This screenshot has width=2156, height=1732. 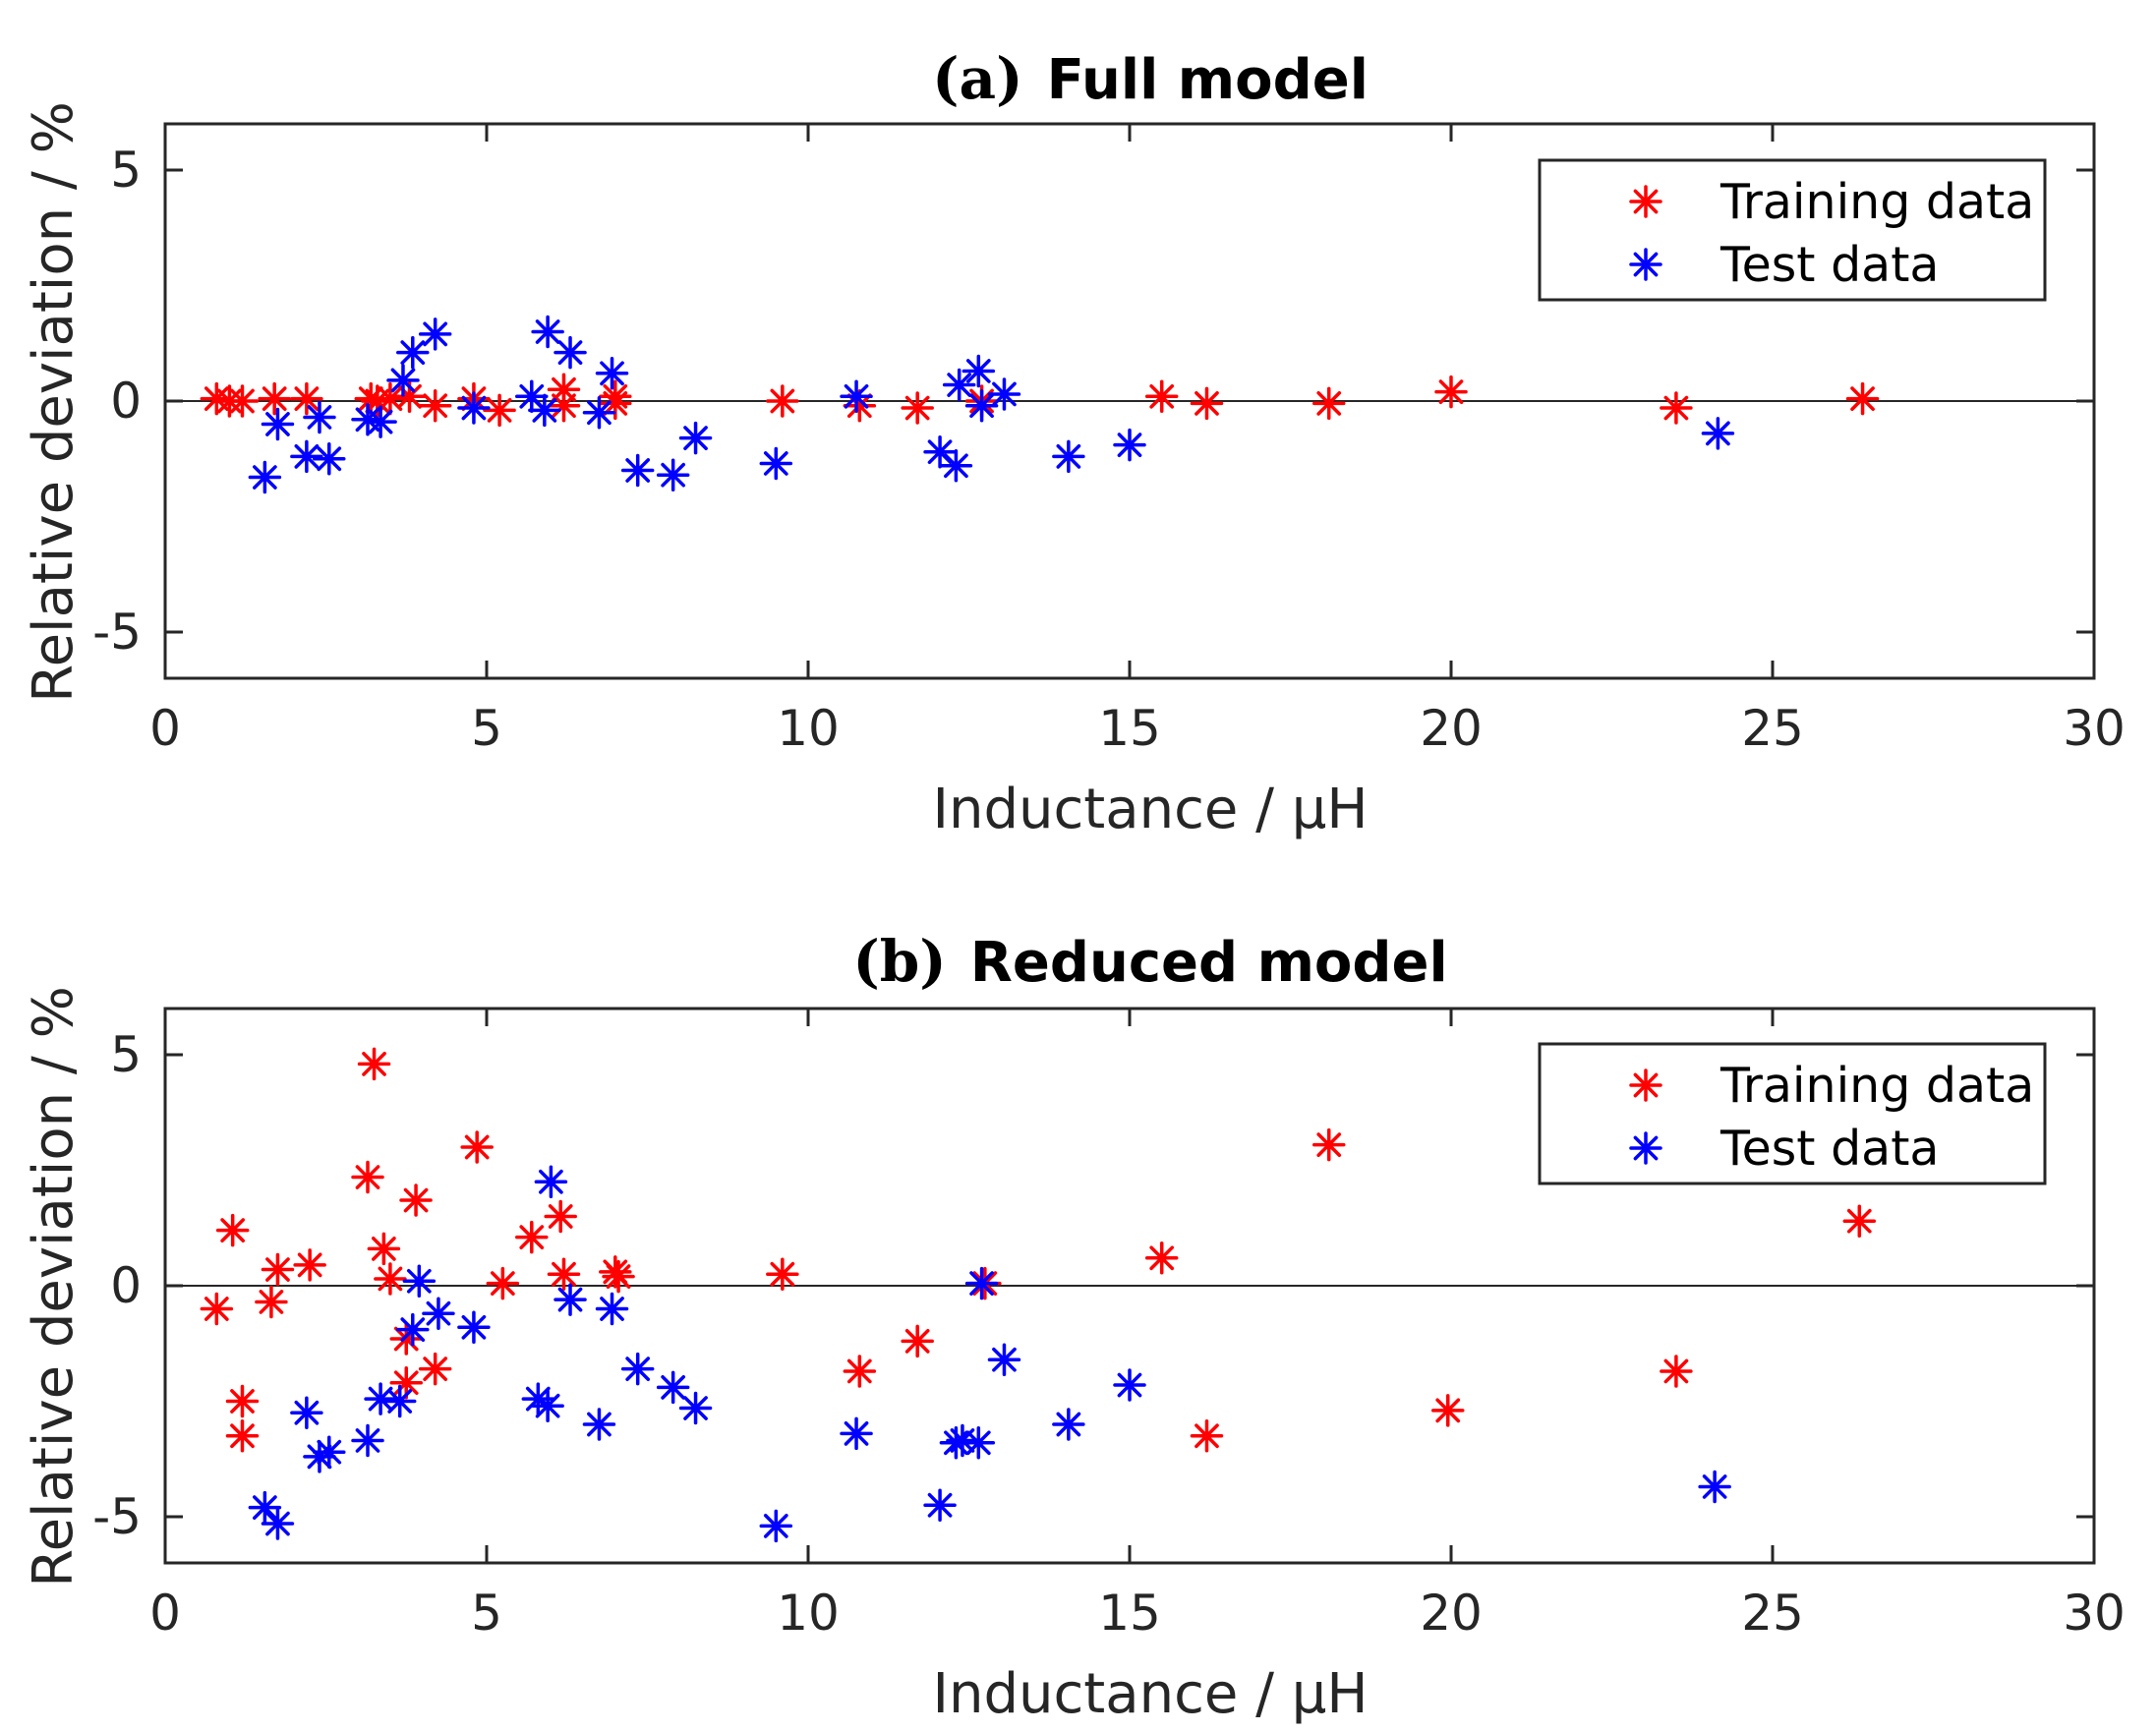 What do you see at coordinates (117, 632) in the screenshot?
I see `panel-a-y-tick-label: -5` at bounding box center [117, 632].